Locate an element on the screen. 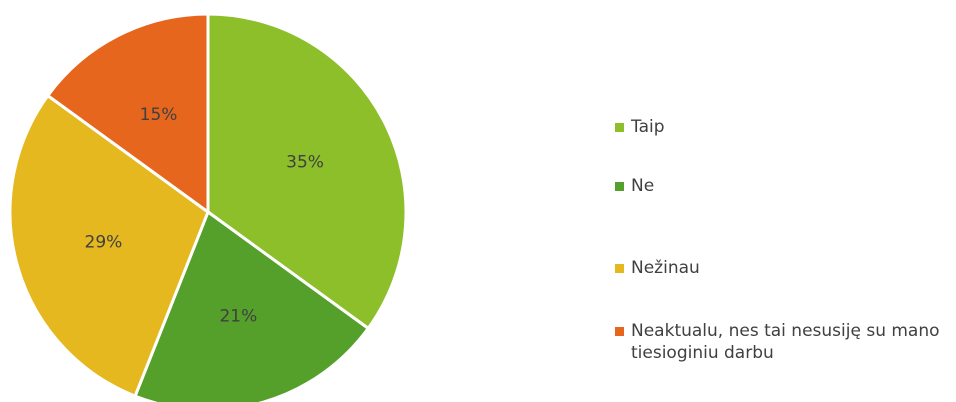  legend-label: Taip is located at coordinates (648, 127).